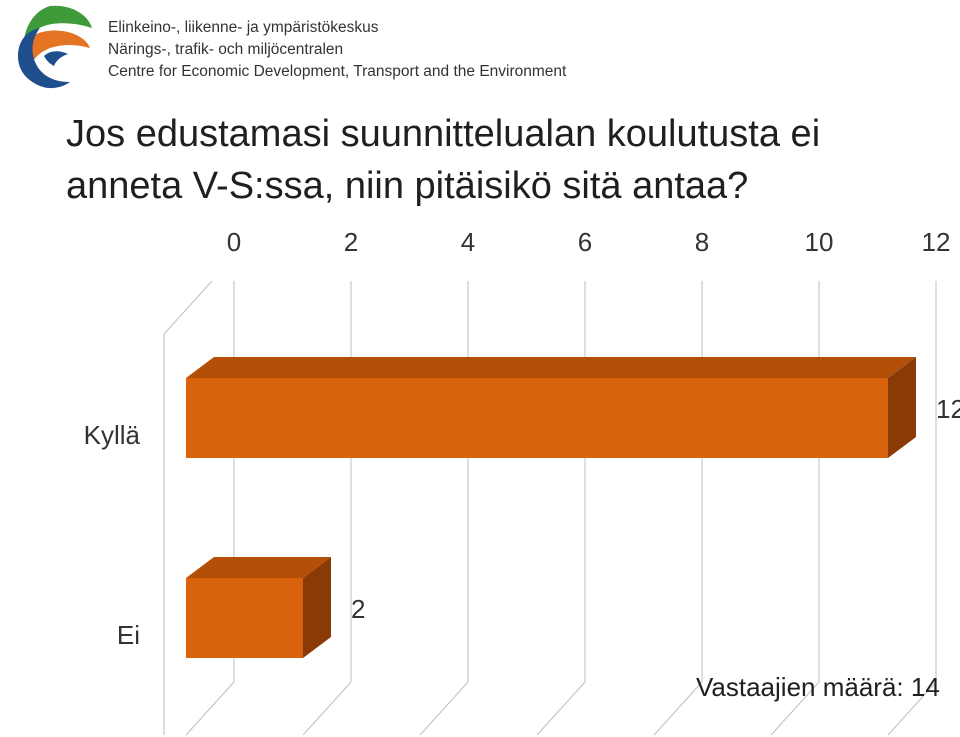 The width and height of the screenshot is (960, 737). What do you see at coordinates (128, 635) in the screenshot?
I see `category-label: Ei` at bounding box center [128, 635].